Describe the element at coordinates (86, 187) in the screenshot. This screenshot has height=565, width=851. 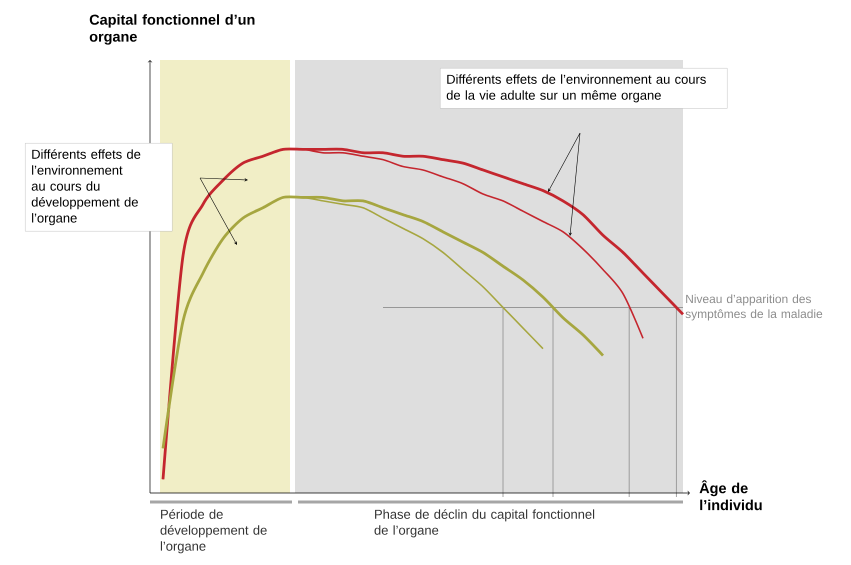
I see `text: Différents effets de l’environnement au cours du développement de l’organe` at that location.